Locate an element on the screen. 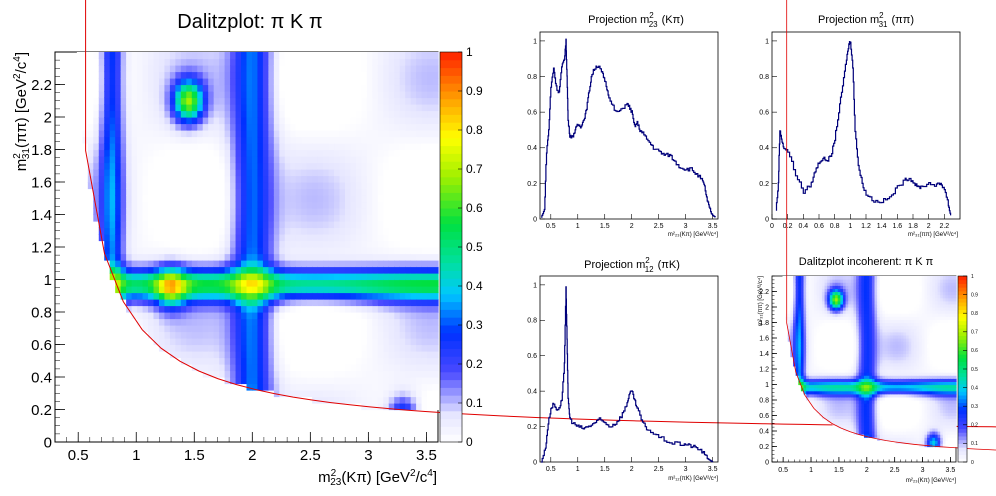 The image size is (996, 496). x-tick-label: 3.5 is located at coordinates (426, 455).